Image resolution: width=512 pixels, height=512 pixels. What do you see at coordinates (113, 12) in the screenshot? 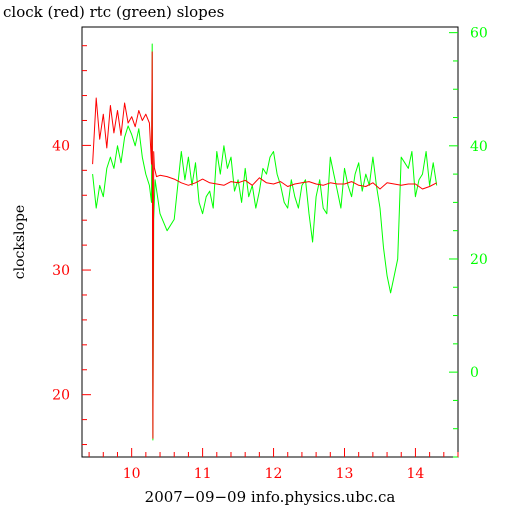
I see `chart-title: clock (red) rtc (green) slopes` at bounding box center [113, 12].